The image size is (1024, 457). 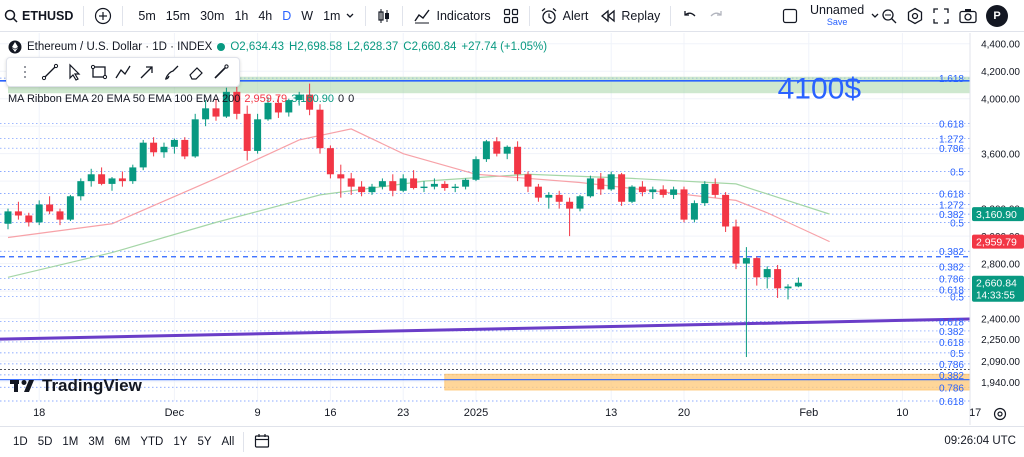 I want to click on range-1d: 1D, so click(x=20, y=442).